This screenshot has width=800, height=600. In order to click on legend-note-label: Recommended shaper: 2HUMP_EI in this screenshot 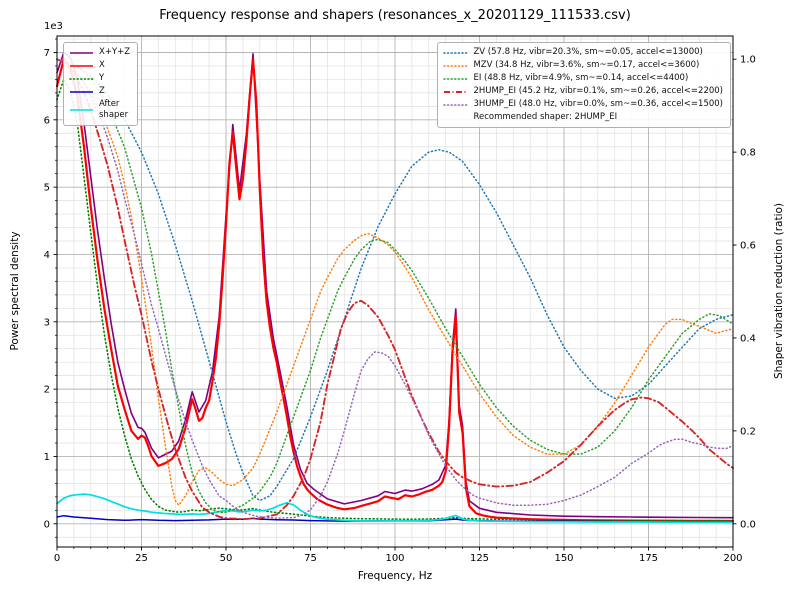, I will do `click(545, 117)`.